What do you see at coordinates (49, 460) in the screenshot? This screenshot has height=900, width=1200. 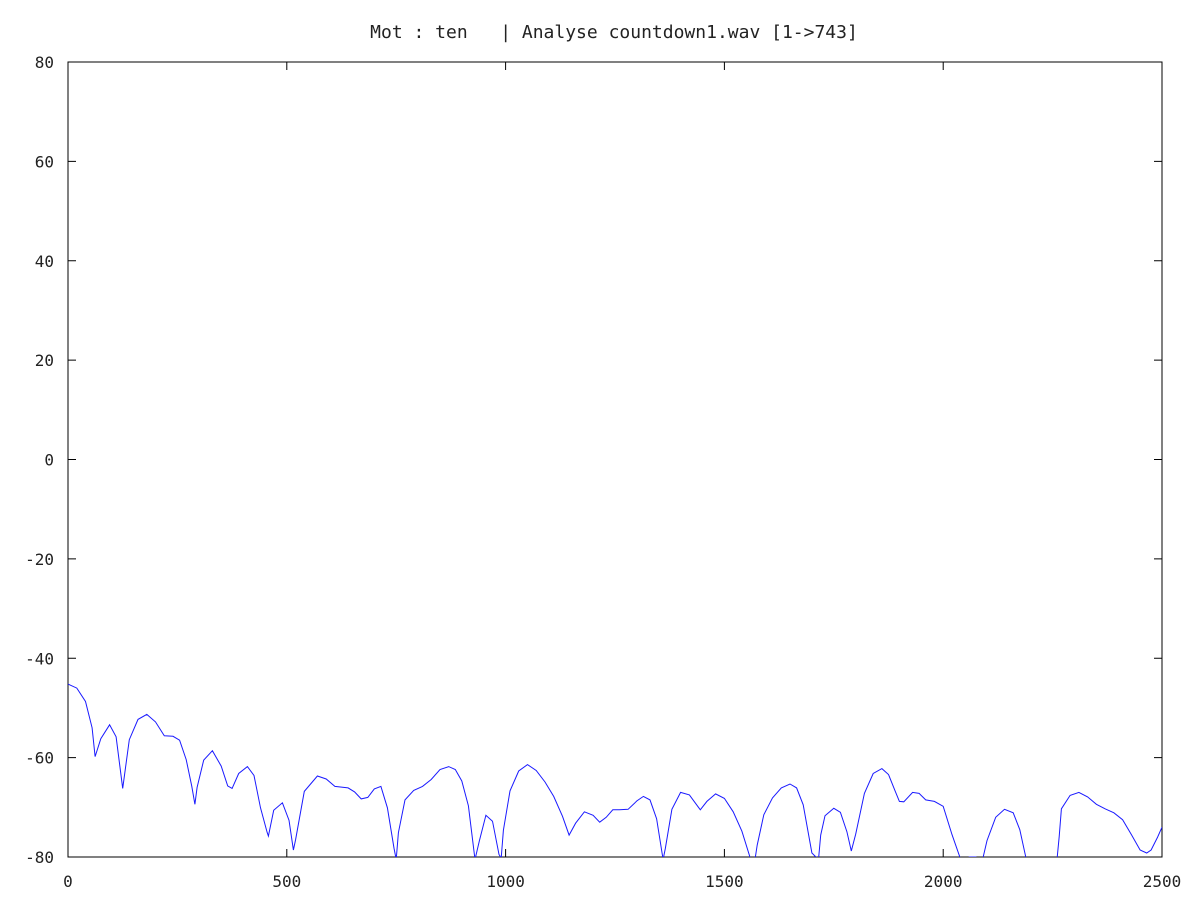 I see `y-tick-label: 0` at bounding box center [49, 460].